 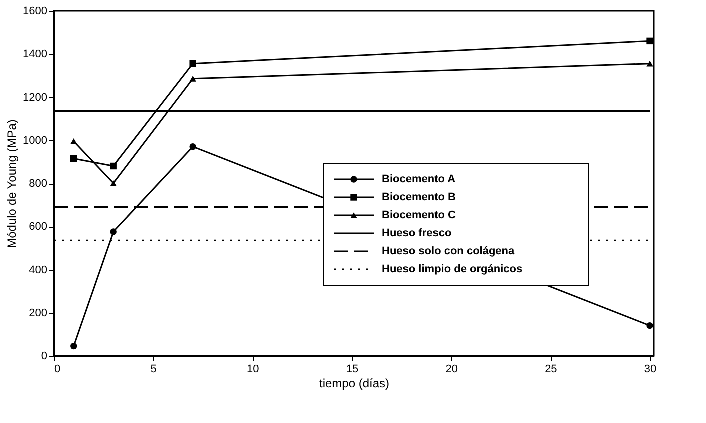 What do you see at coordinates (253, 370) in the screenshot?
I see `x-tick-label: 10` at bounding box center [253, 370].